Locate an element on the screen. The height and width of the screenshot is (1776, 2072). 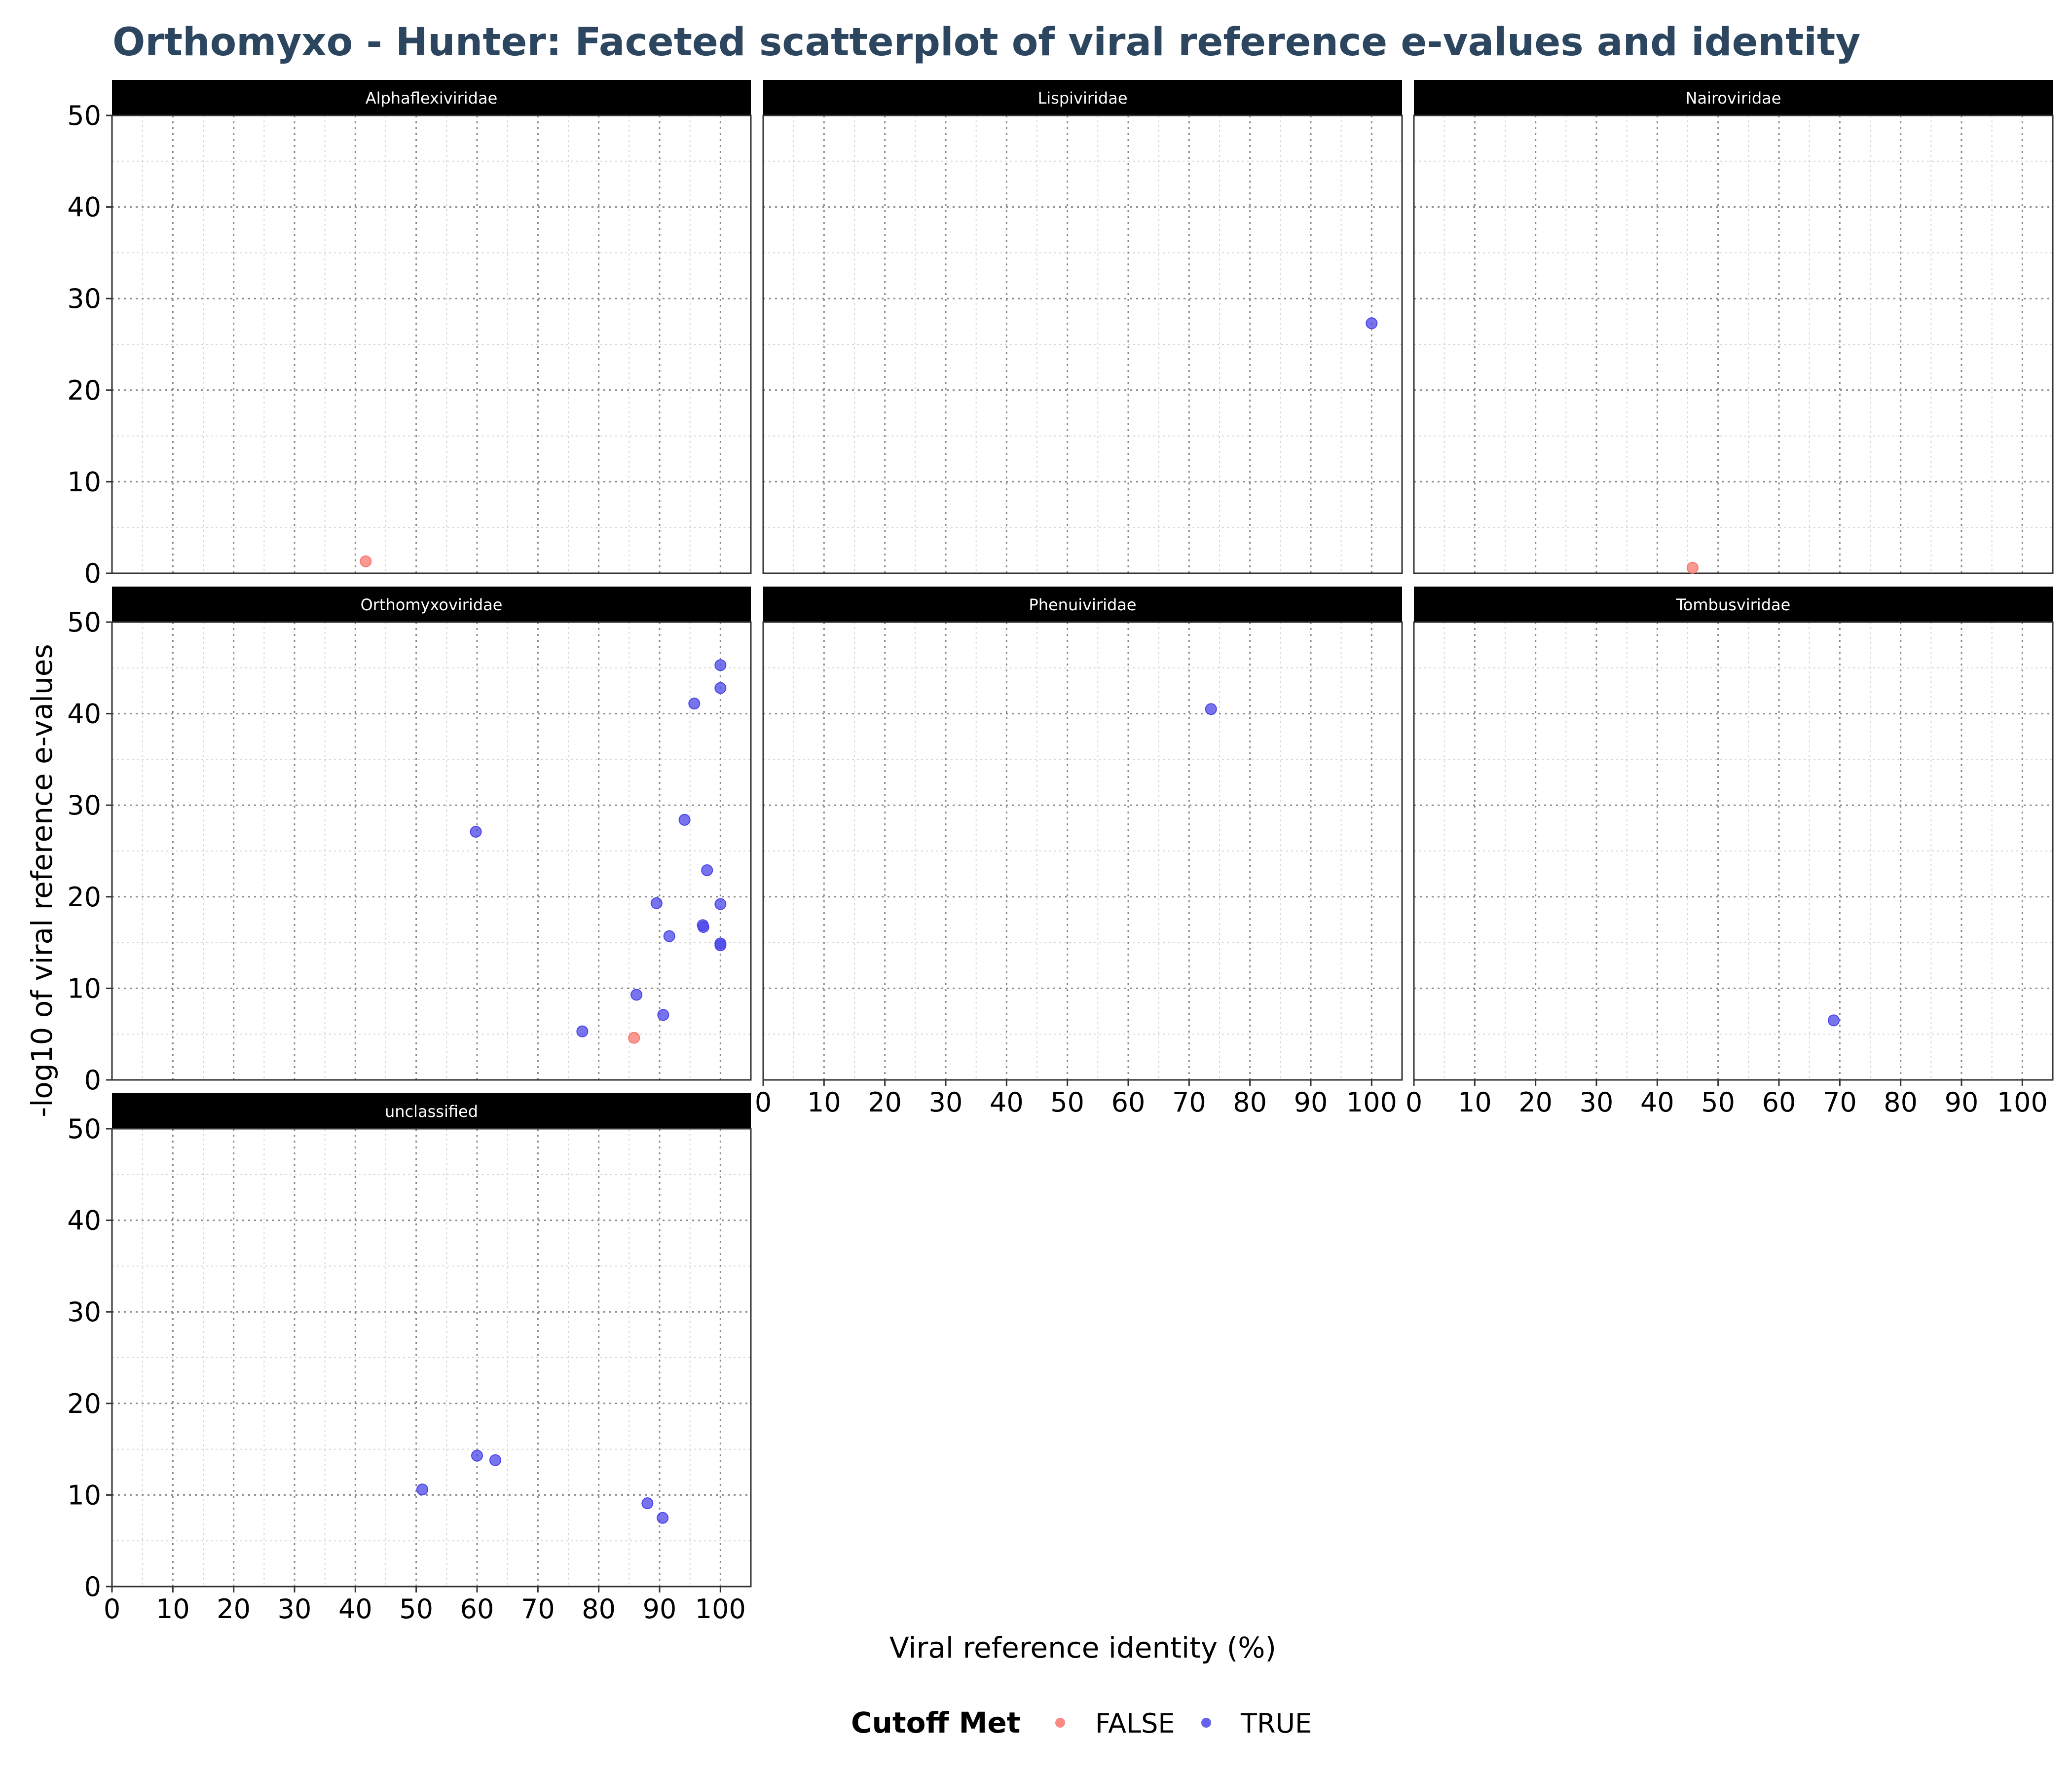
facet-strip-label: Nairoviridae is located at coordinates (1734, 99).